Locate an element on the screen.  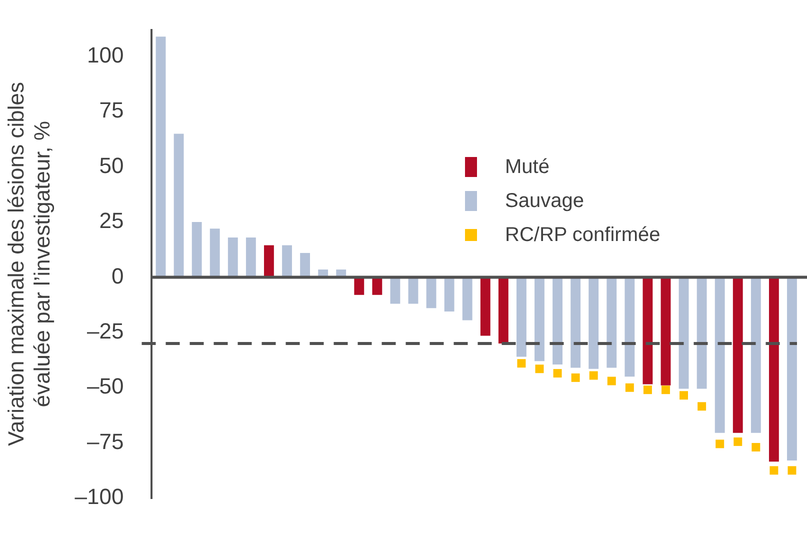
y-tick-label: 0 is located at coordinates (117, 275).